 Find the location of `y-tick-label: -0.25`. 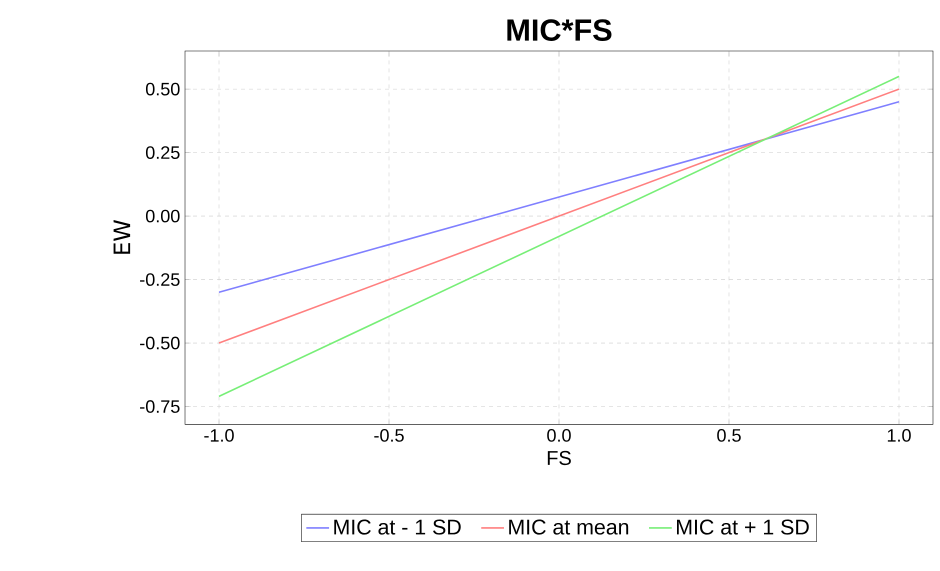

y-tick-label: -0.25 is located at coordinates (160, 279).